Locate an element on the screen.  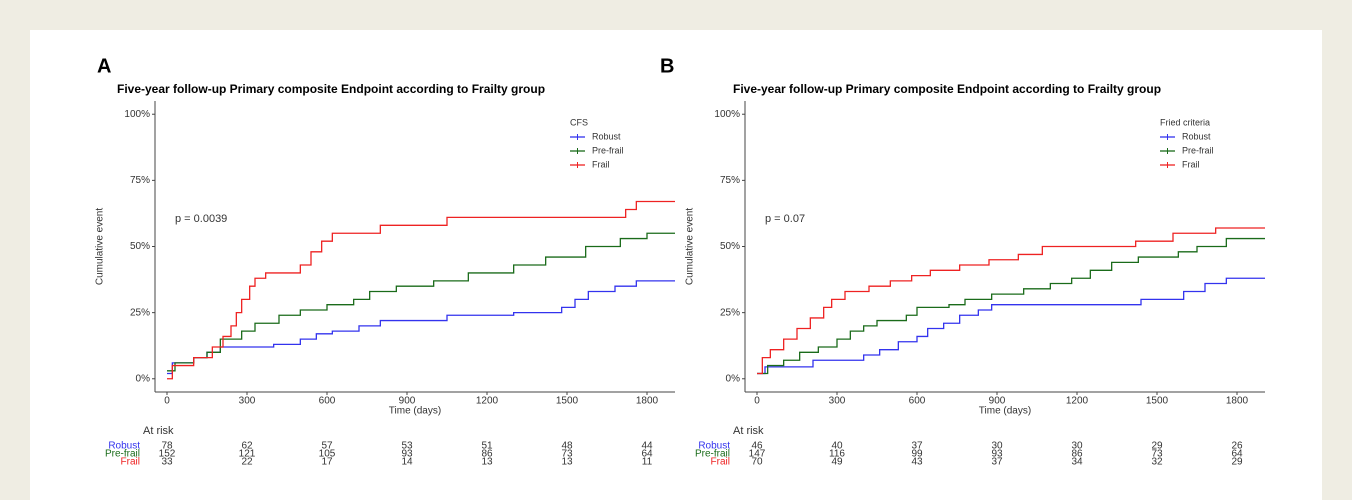
risk-count: 40 is located at coordinates (837, 446).